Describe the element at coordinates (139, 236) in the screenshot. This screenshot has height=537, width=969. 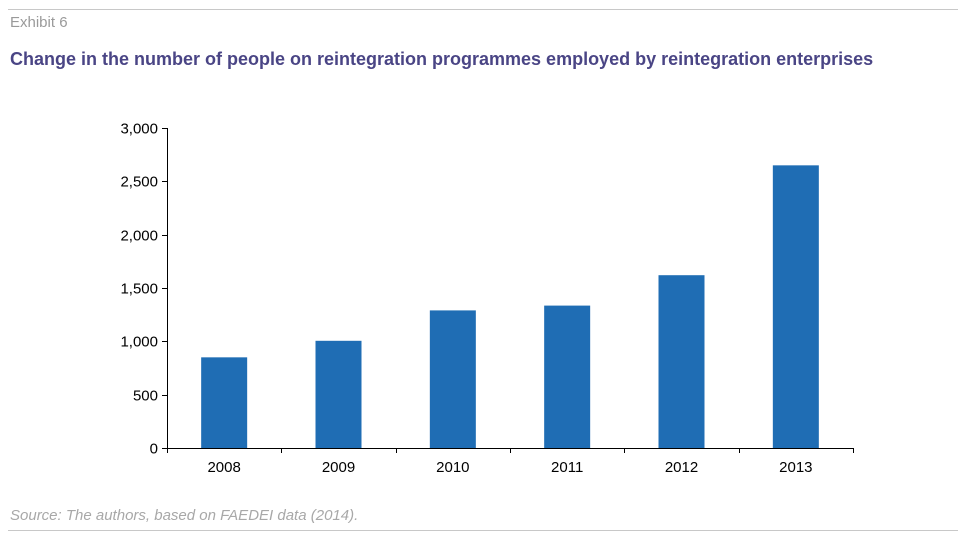
I see `y-tick-label: 2,000` at that location.